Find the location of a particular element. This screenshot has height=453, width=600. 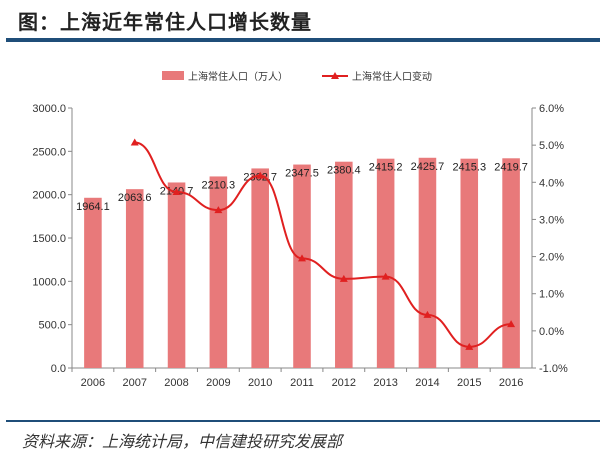

bar-data-label: 2347.5 is located at coordinates (302, 174).